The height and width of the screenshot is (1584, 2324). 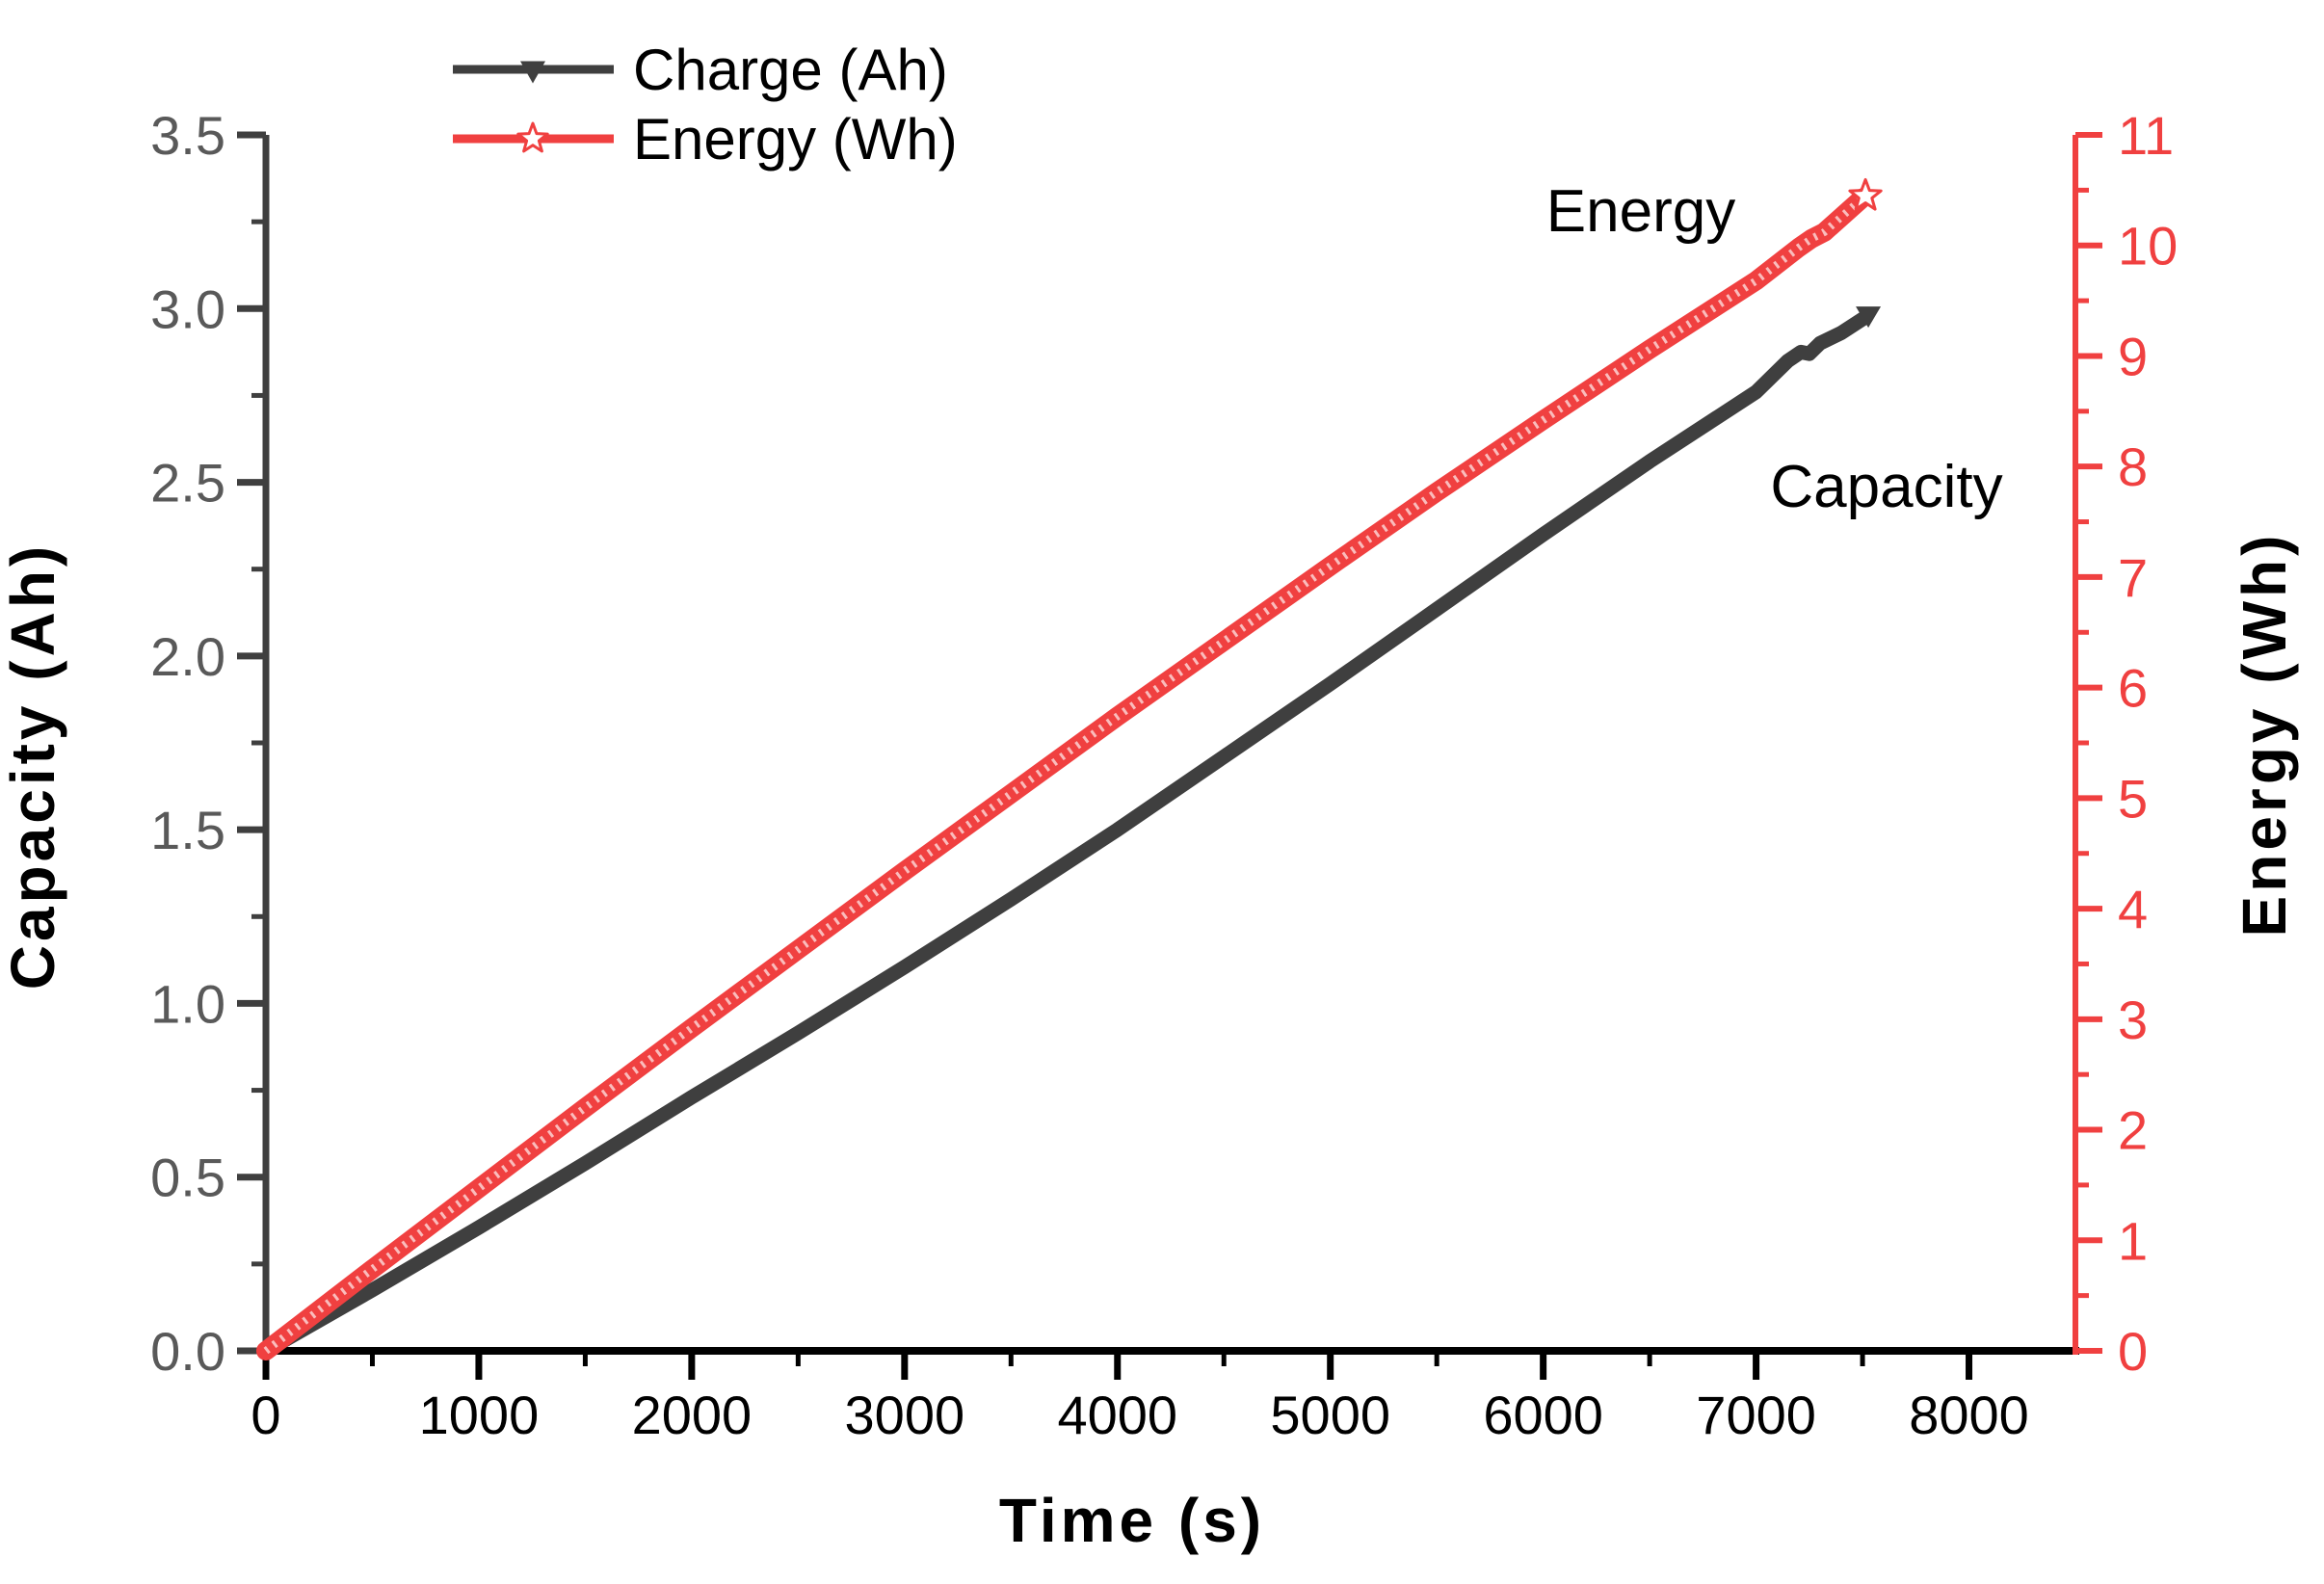 What do you see at coordinates (2133, 688) in the screenshot?
I see `y-right-tick-label: 6` at bounding box center [2133, 688].